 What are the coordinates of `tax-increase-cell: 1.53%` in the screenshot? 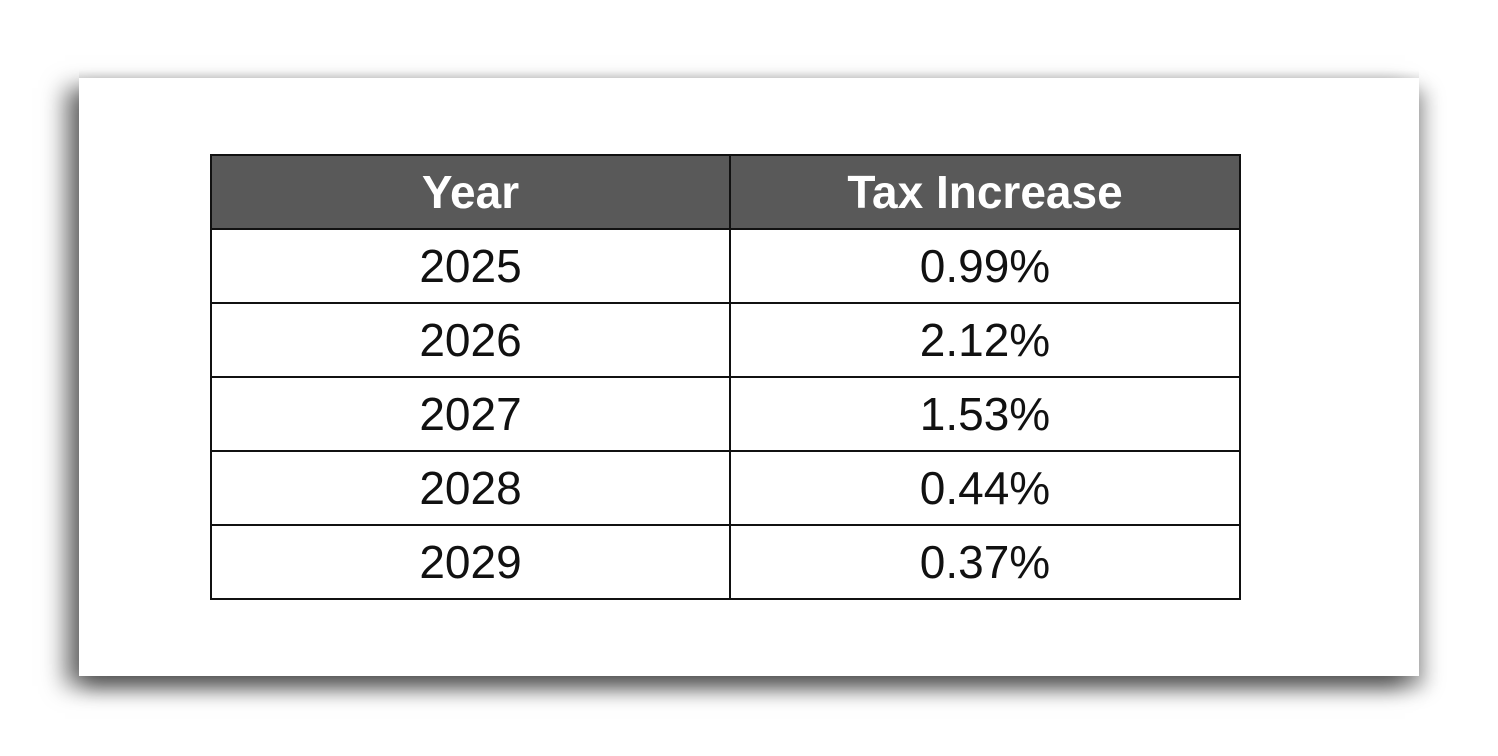 It's located at (985, 414).